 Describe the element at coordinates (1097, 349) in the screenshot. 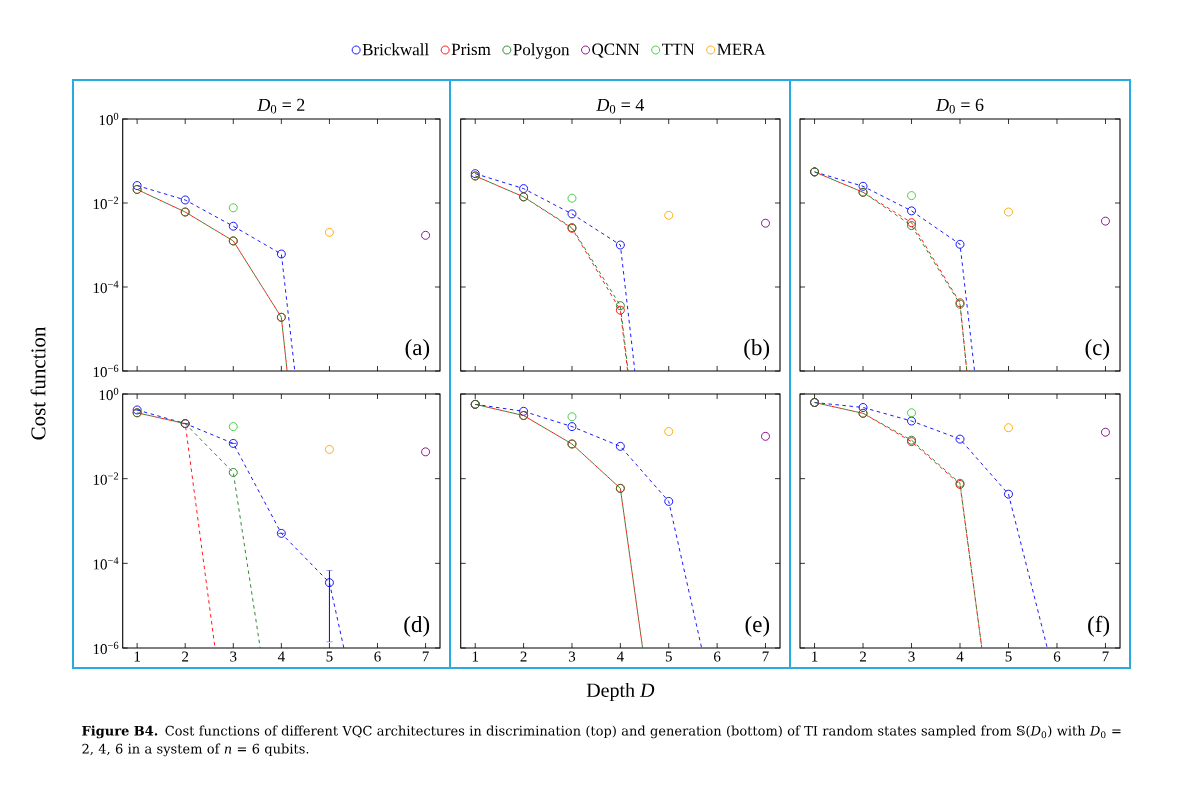

I see `annotation: (c)` at that location.